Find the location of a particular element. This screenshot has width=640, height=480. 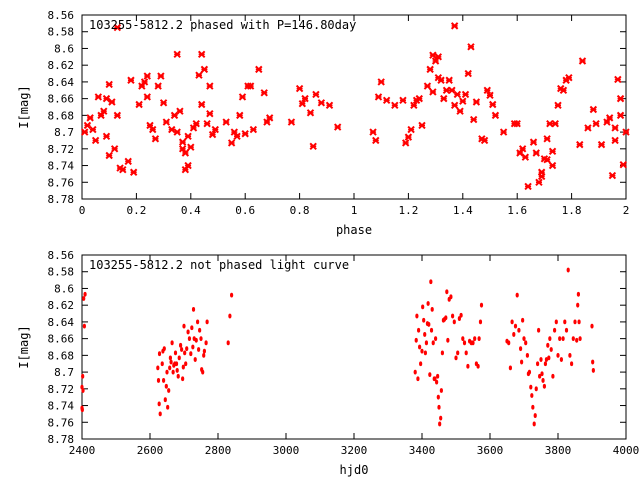

phased-y-tick-label: 8.66 is located at coordinates (61, 99).